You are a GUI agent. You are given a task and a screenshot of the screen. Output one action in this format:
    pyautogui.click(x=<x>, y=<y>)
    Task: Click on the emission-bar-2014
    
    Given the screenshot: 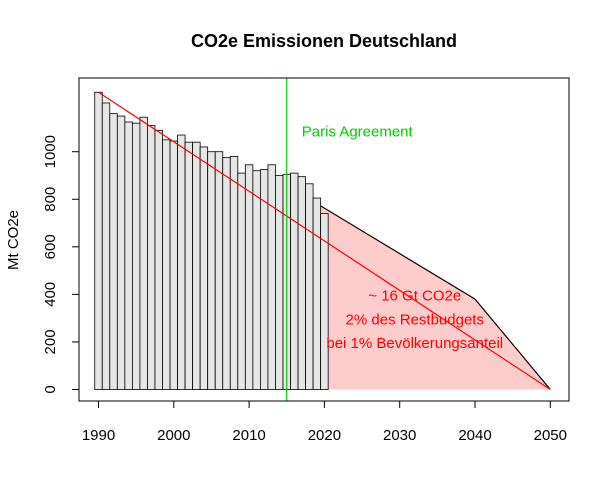 What is the action you would take?
    pyautogui.click(x=279, y=282)
    